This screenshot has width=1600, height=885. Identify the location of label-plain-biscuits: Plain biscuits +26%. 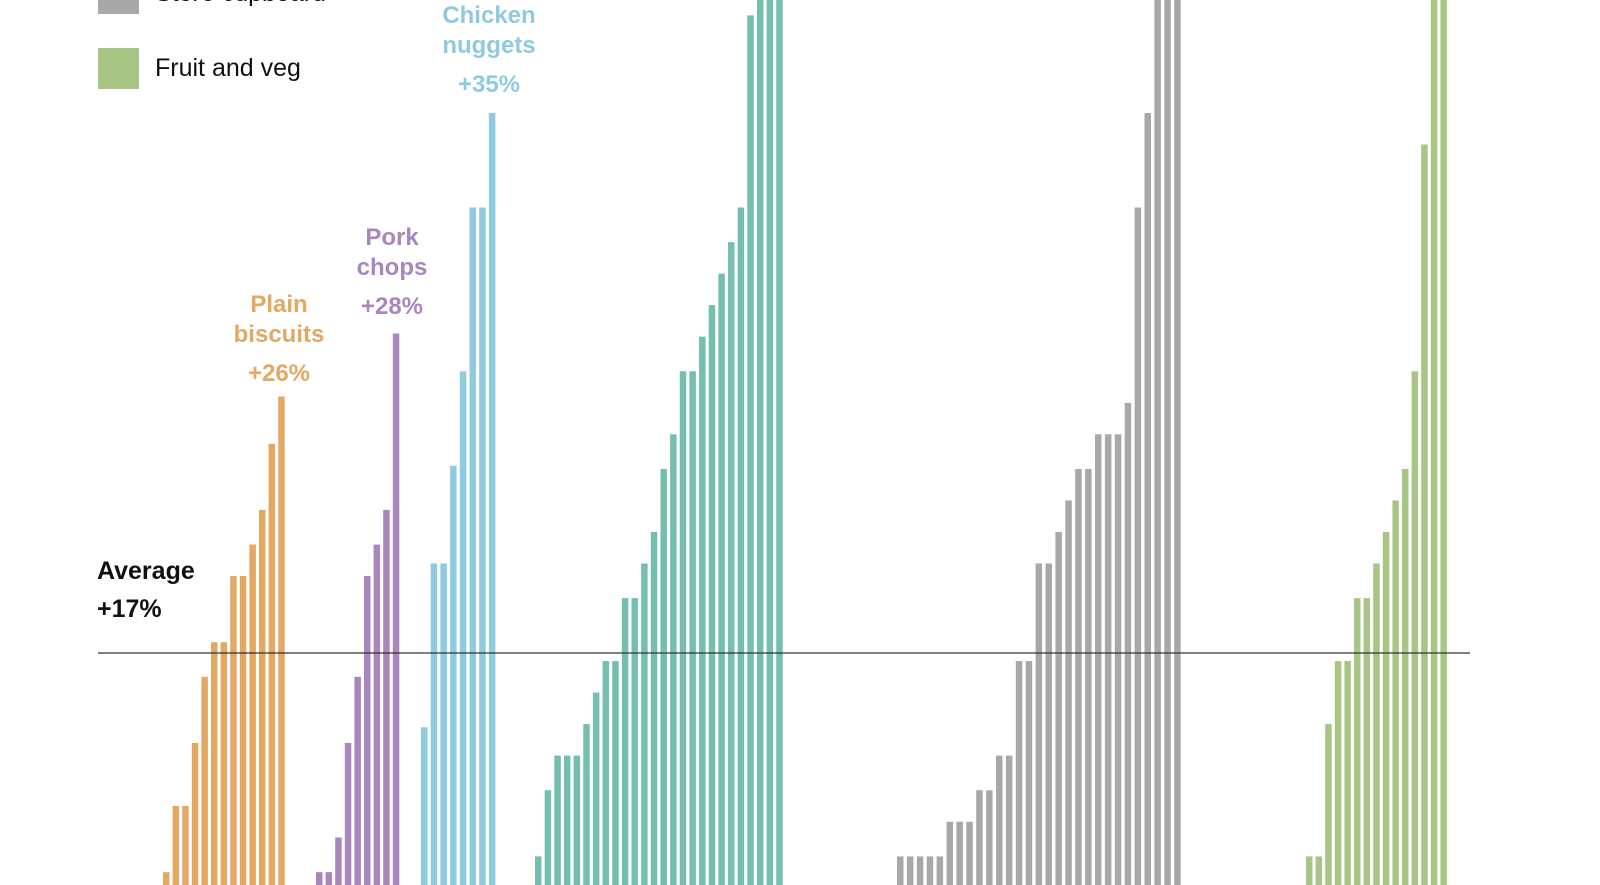
(279, 339).